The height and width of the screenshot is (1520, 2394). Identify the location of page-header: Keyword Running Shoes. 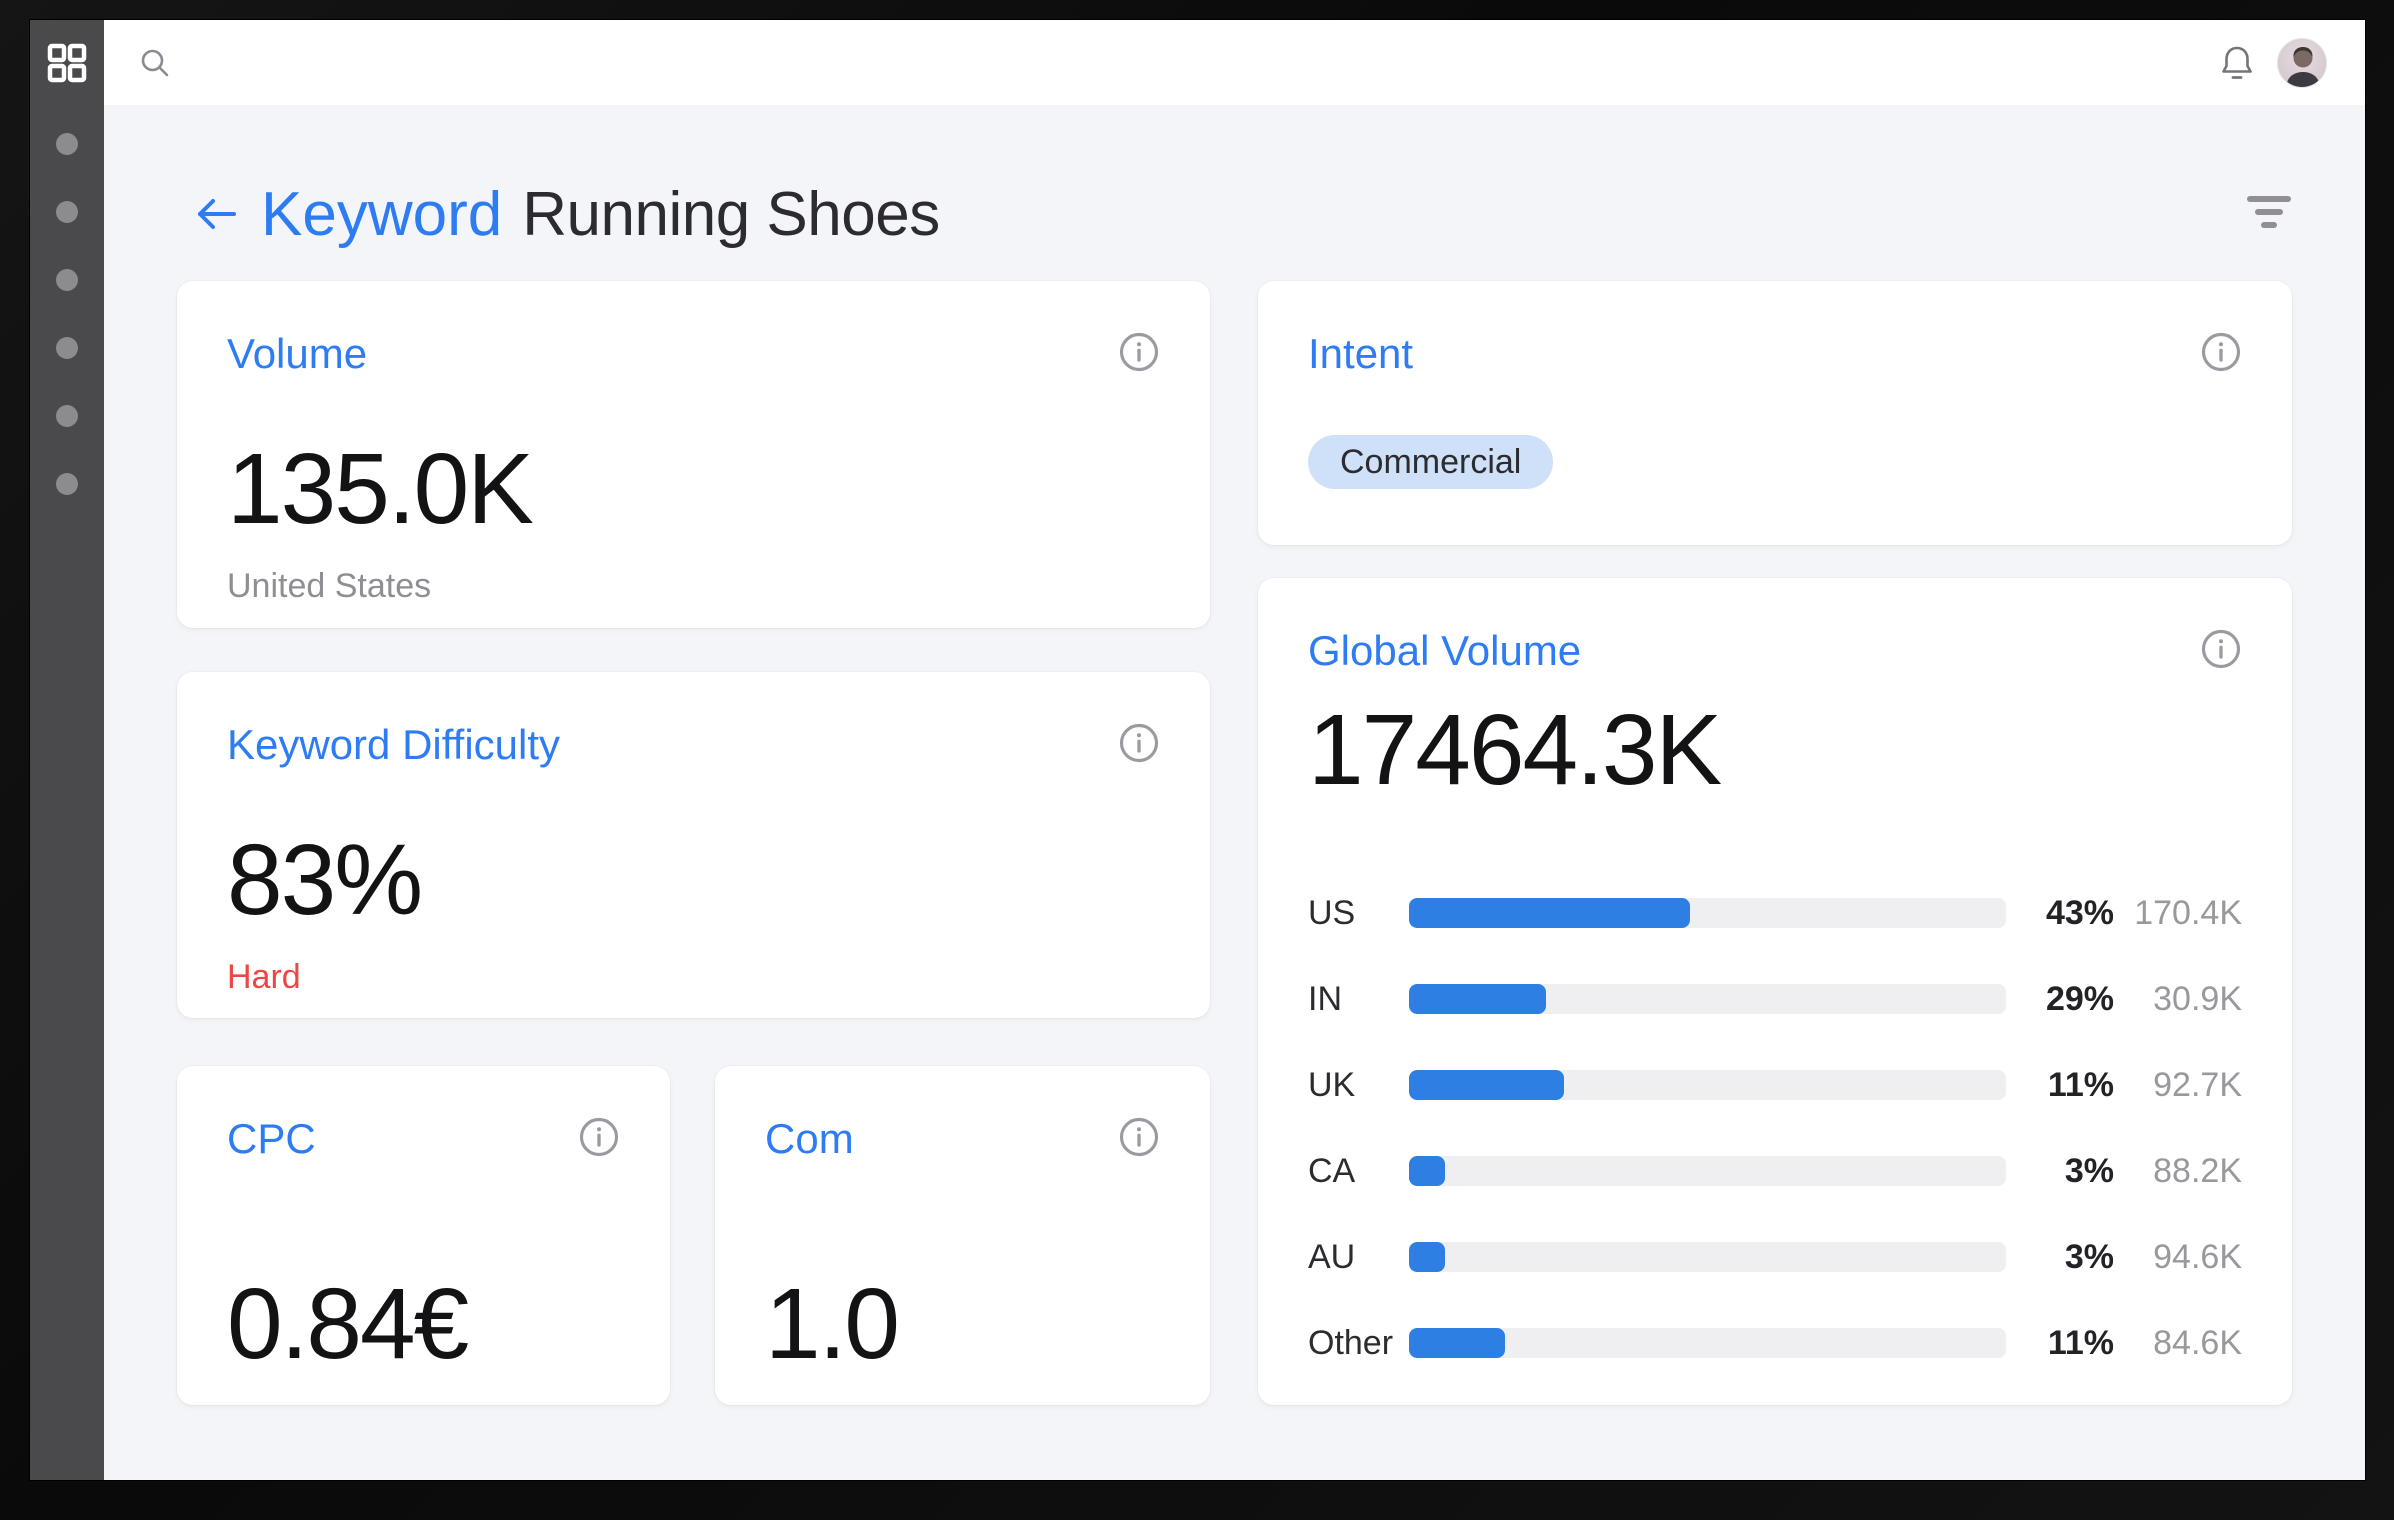
(1243, 214).